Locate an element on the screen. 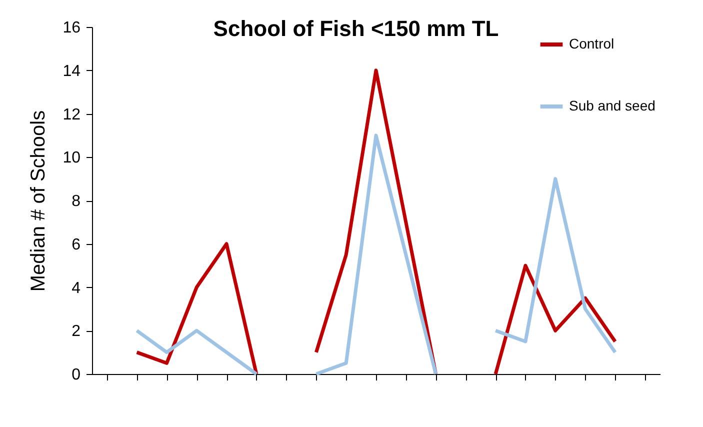 Image resolution: width=703 pixels, height=427 pixels. legend-label: Sub and seed is located at coordinates (612, 106).